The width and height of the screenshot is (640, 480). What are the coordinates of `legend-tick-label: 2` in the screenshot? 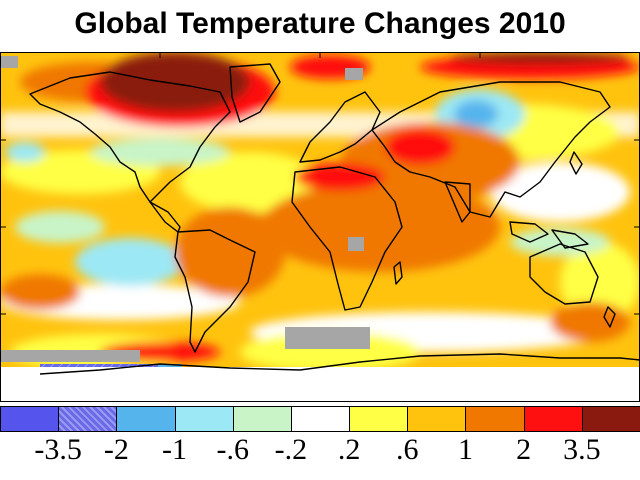 It's located at (524, 449).